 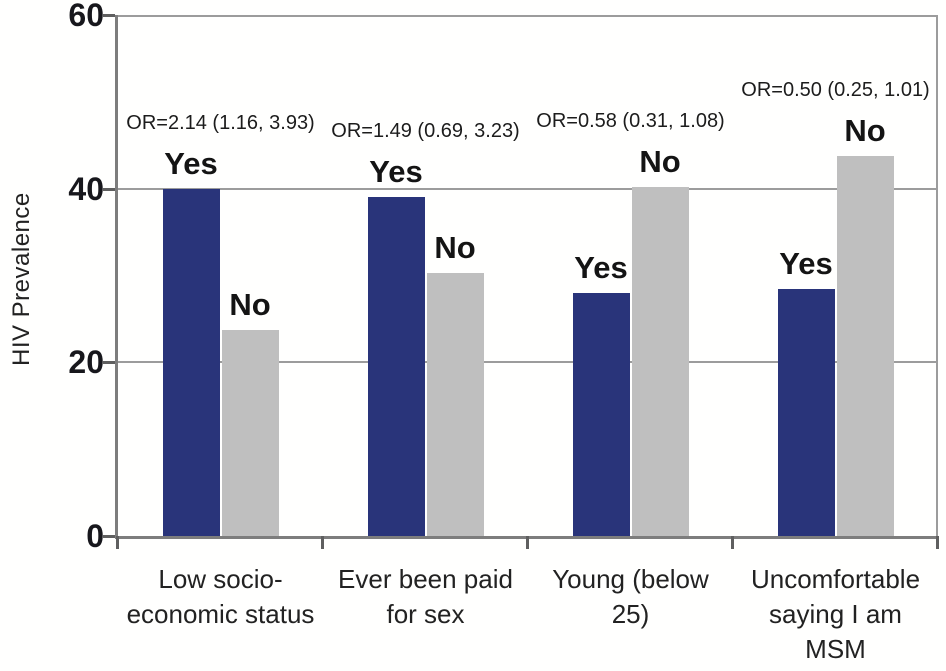 I want to click on category-label-line: economic status, so click(x=220, y=614).